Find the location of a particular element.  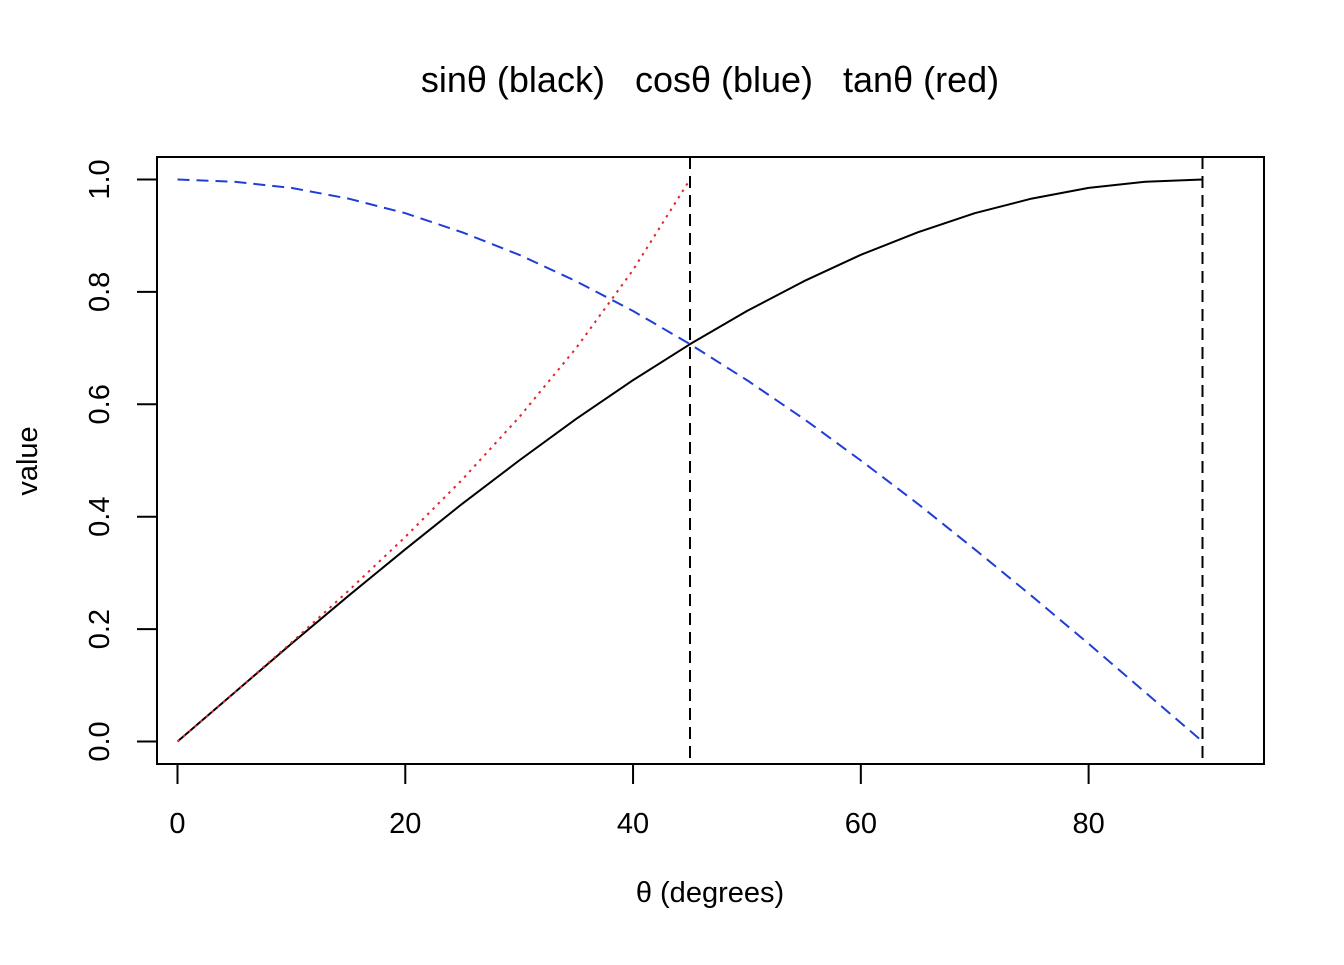

x-tick-label: 60 is located at coordinates (861, 824).